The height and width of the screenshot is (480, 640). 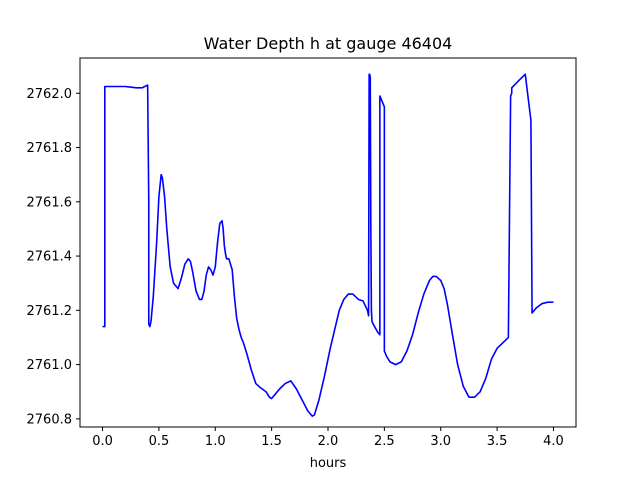 What do you see at coordinates (271, 441) in the screenshot?
I see `x-tick-label: 1.5` at bounding box center [271, 441].